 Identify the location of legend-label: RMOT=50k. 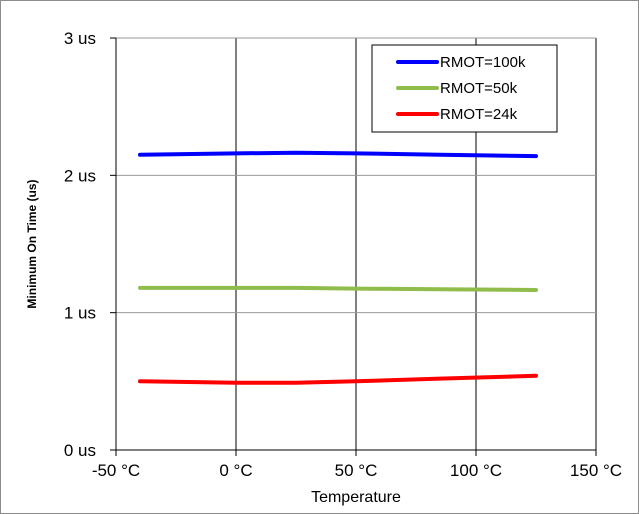
(479, 88).